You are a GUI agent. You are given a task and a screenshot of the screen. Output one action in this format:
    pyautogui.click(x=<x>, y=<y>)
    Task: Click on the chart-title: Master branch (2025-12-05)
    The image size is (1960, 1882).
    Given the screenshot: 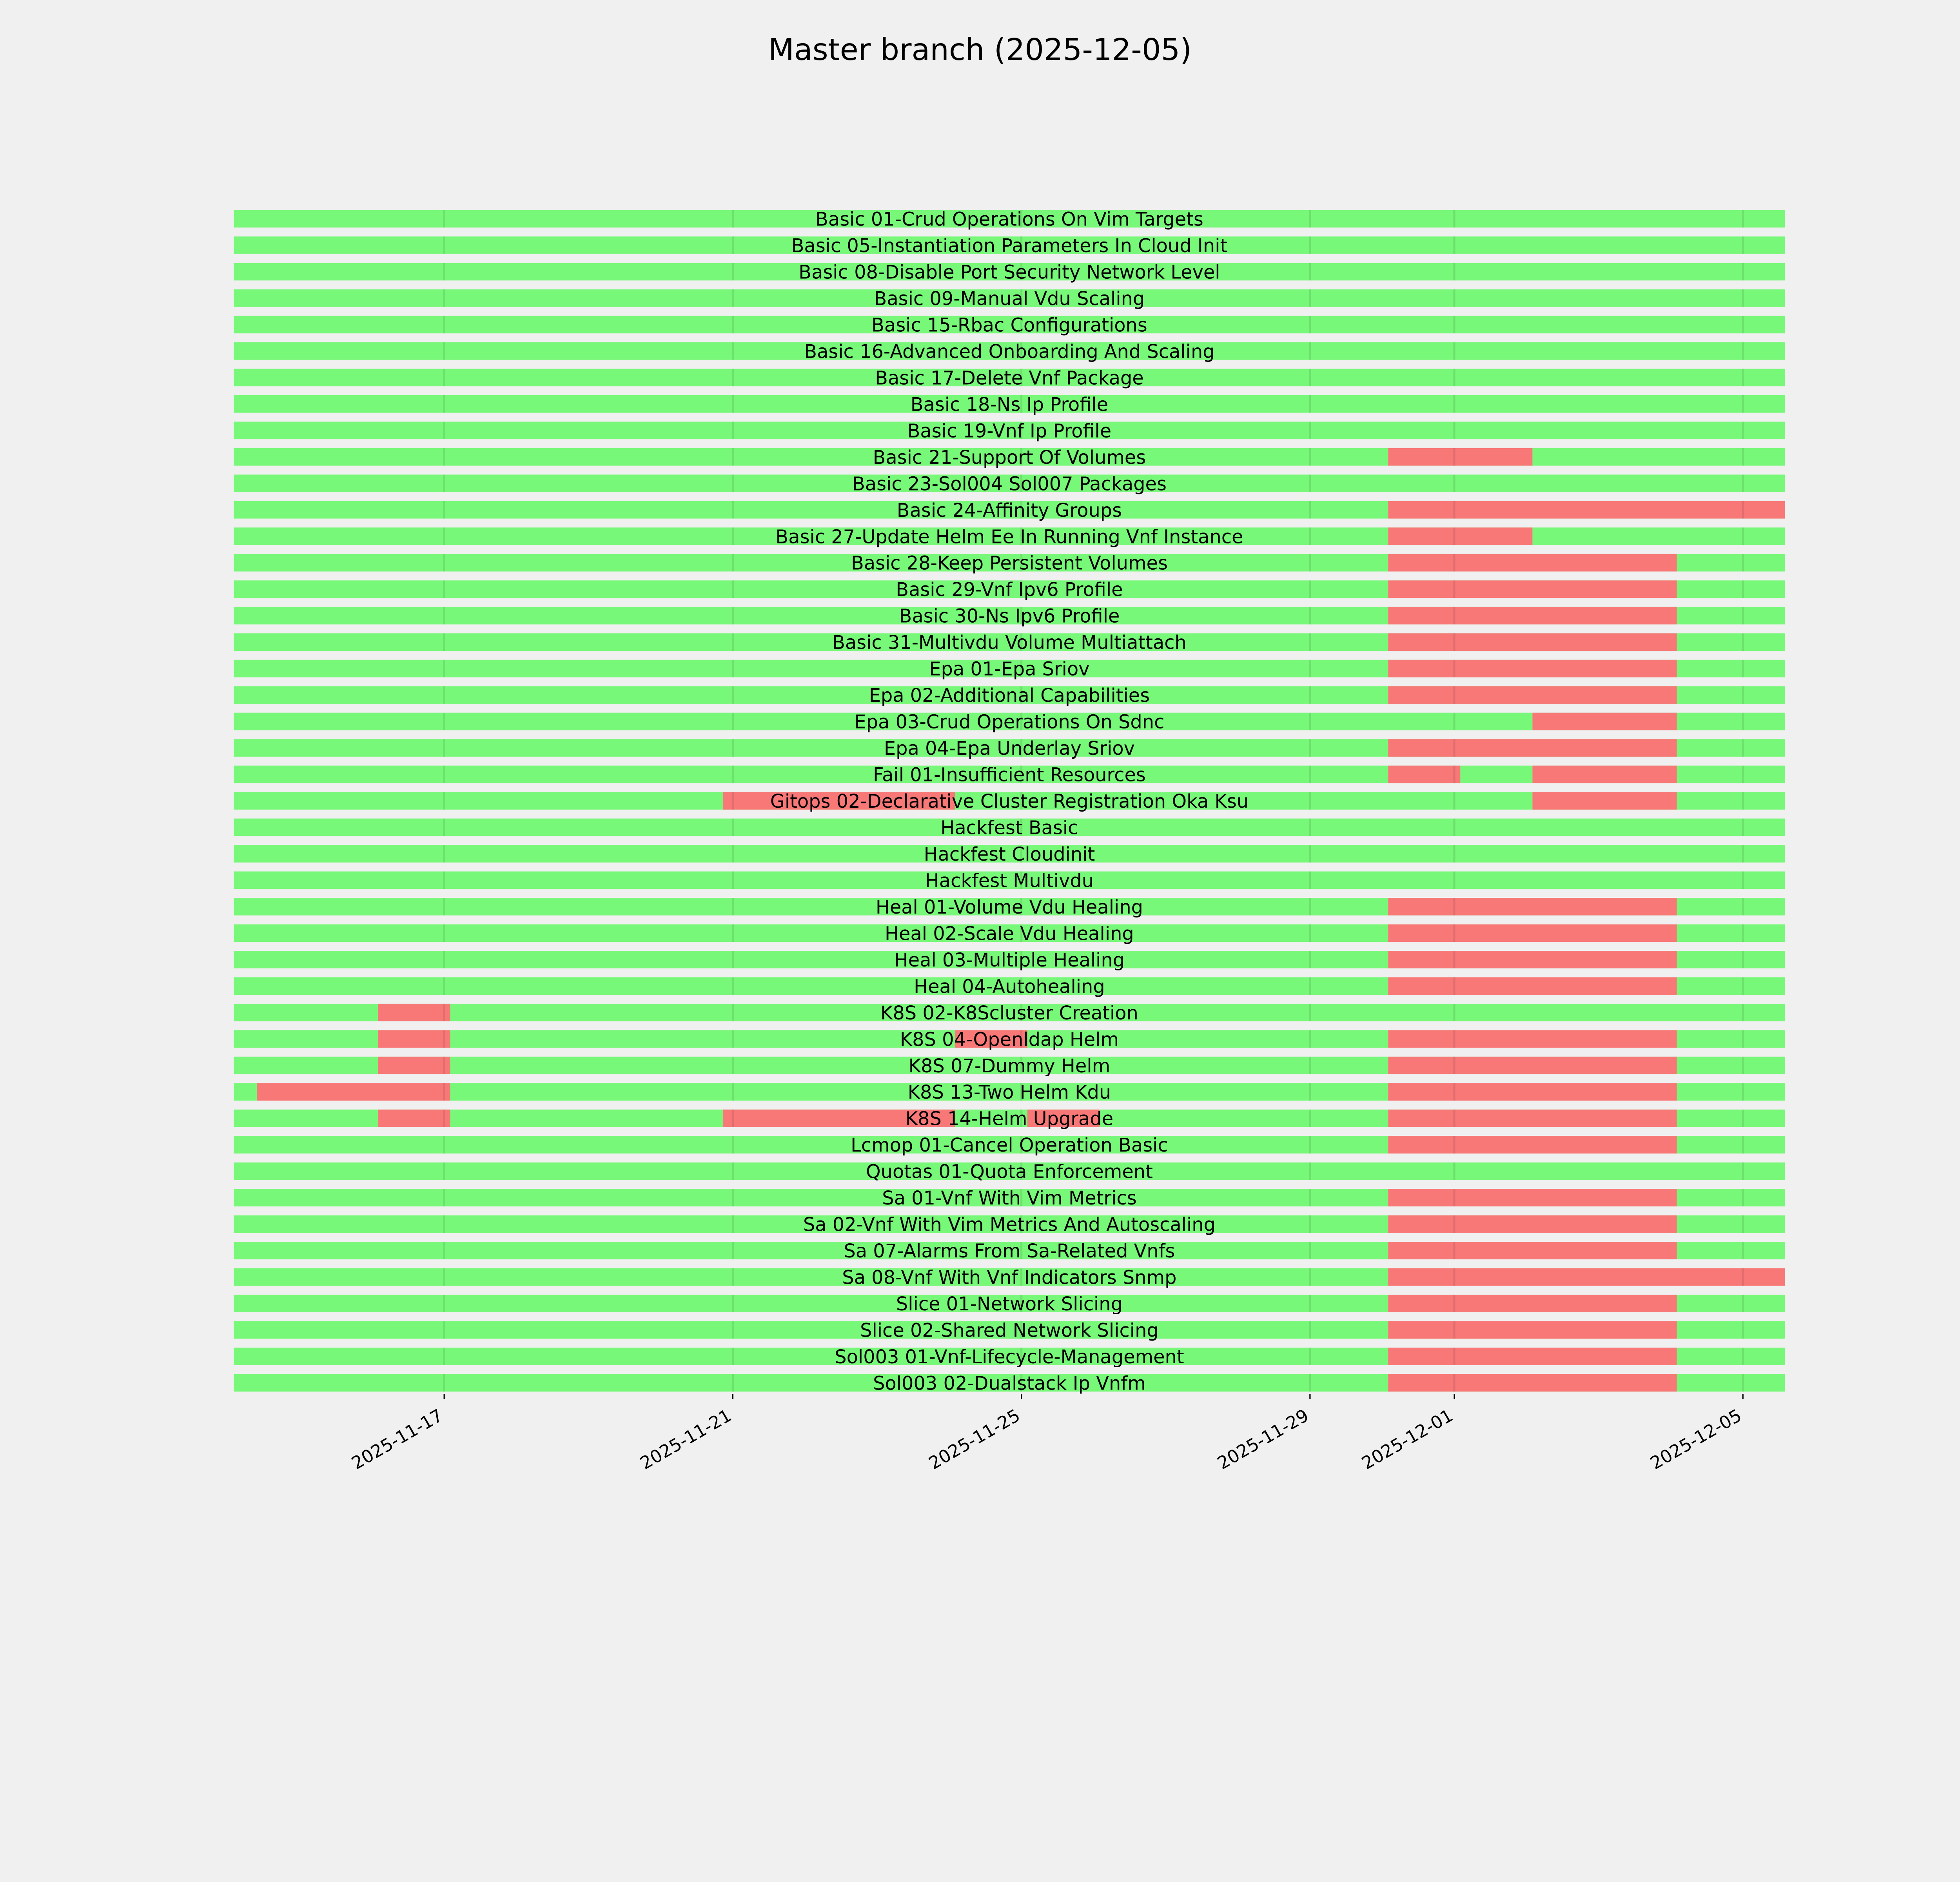 What is the action you would take?
    pyautogui.click(x=980, y=50)
    